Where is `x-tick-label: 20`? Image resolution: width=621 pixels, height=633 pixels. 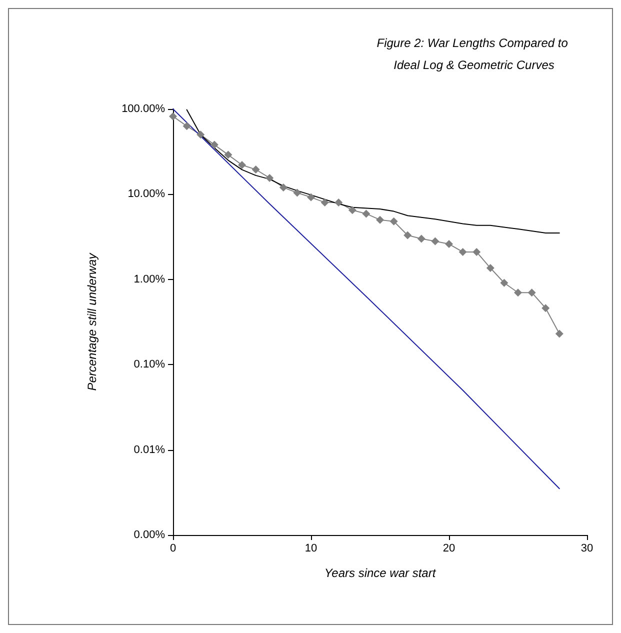
x-tick-label: 20 is located at coordinates (449, 548).